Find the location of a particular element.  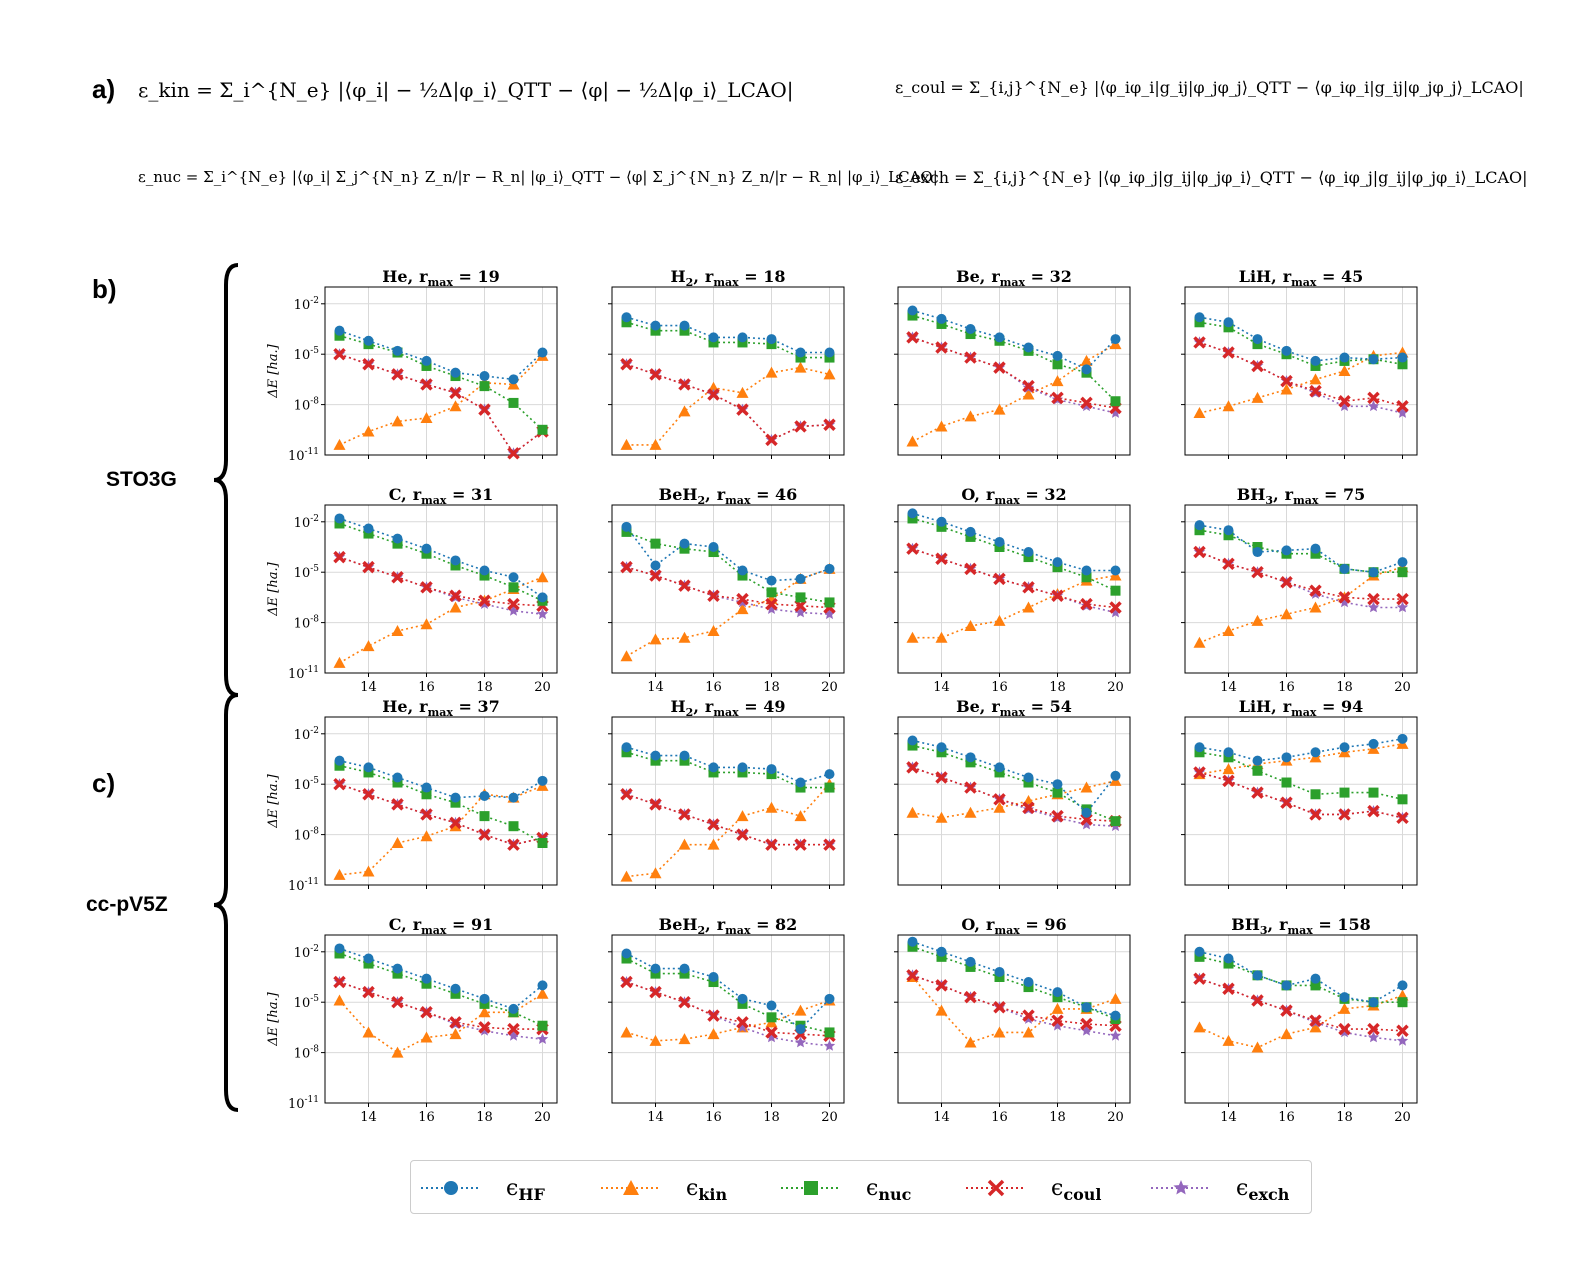

subplot-title: O, rmax = 96 is located at coordinates (1013, 926).